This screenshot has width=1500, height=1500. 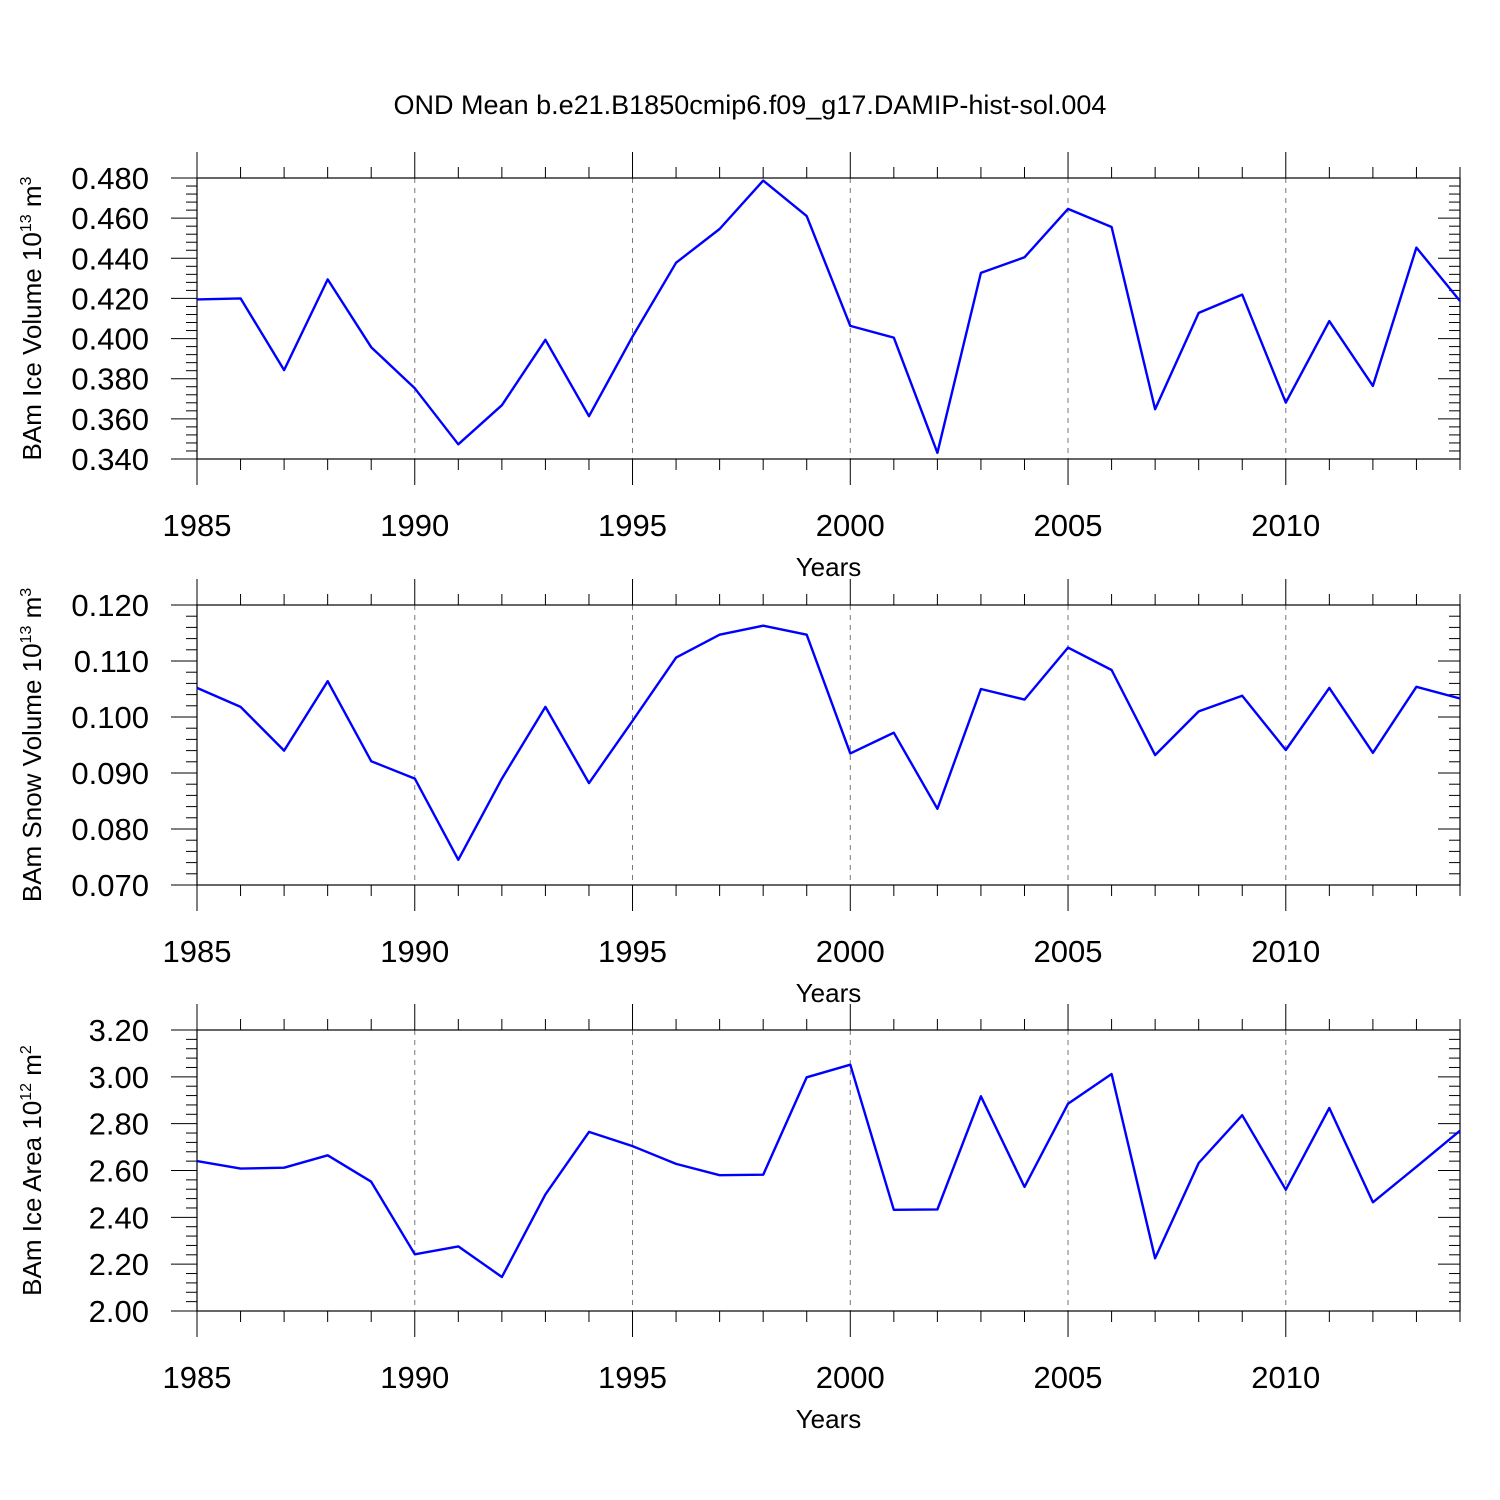 I want to click on x-tick-label: 2005, so click(x=1068, y=1377).